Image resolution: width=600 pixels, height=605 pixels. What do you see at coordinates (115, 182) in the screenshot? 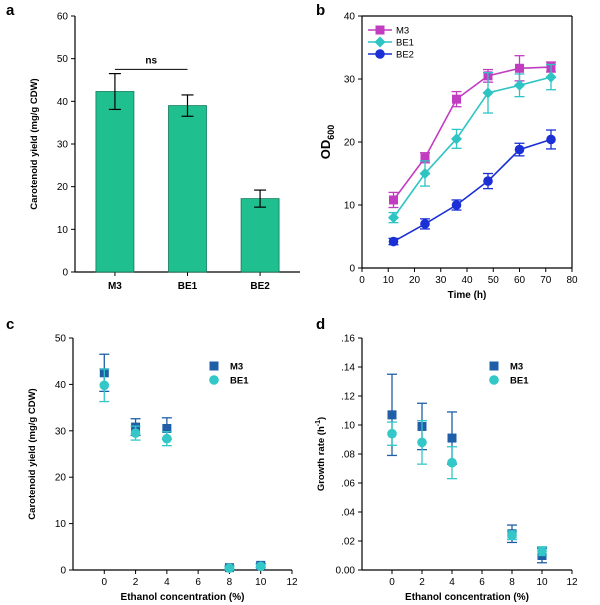
I see `bar-M3` at bounding box center [115, 182].